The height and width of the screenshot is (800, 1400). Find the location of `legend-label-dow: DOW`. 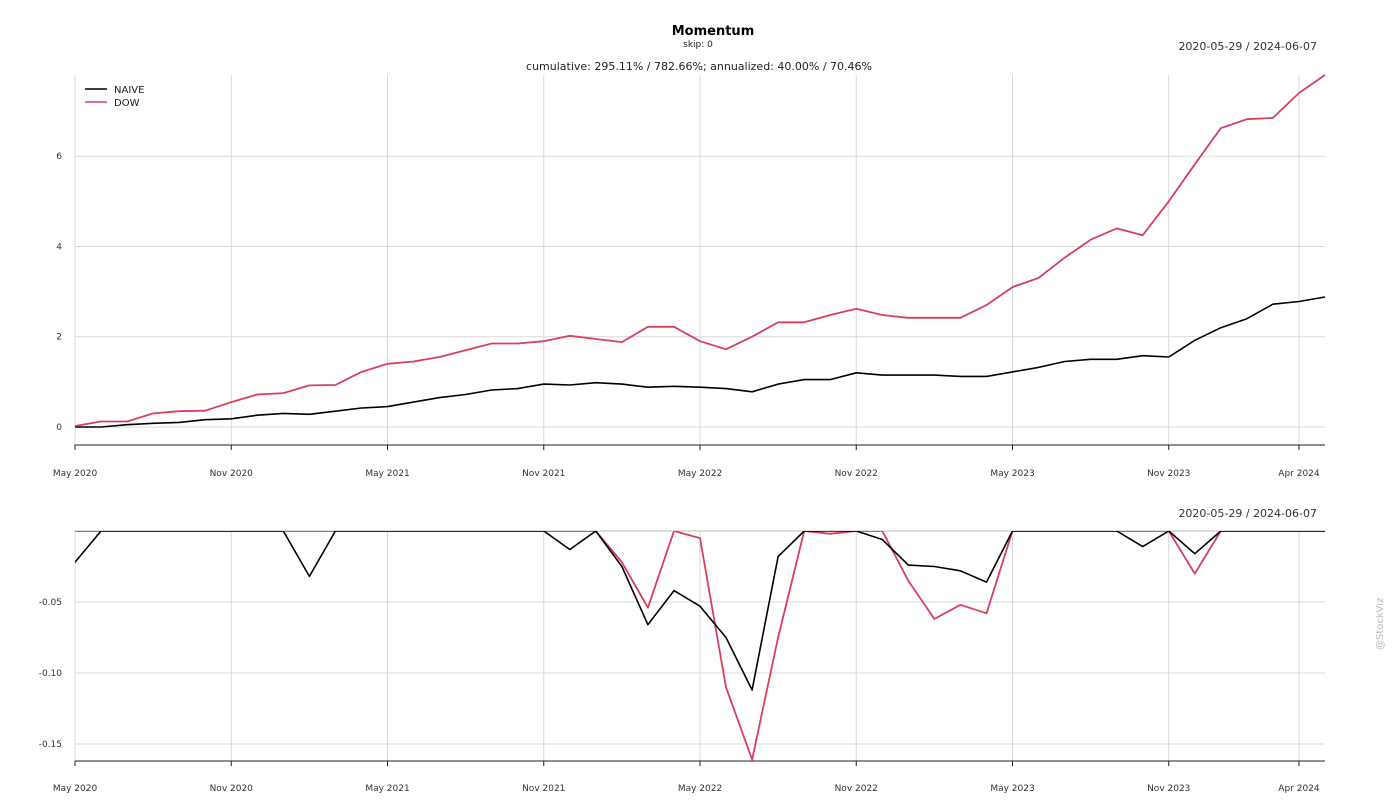

legend-label-dow: DOW is located at coordinates (127, 103).